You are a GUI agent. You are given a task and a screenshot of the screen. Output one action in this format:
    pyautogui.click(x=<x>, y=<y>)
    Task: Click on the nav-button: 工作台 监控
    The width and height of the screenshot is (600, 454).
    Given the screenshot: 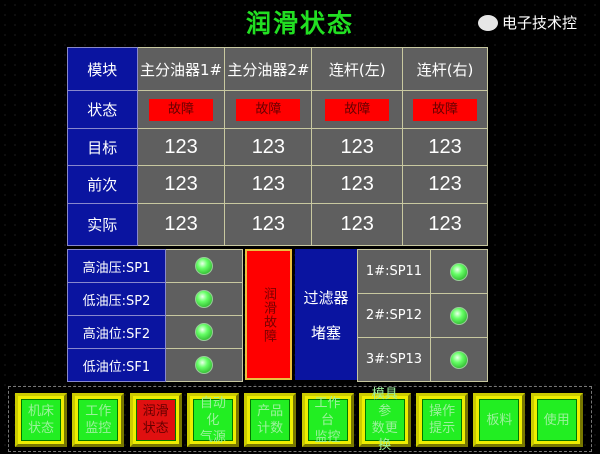 What is the action you would take?
    pyautogui.click(x=327, y=420)
    